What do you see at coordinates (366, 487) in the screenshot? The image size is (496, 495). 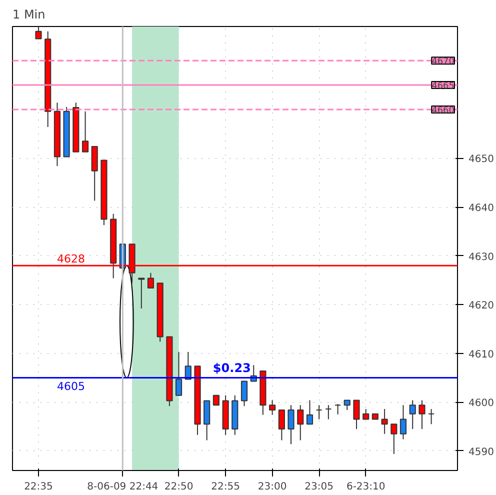 I see `x-tick-label: 6-23:10` at bounding box center [366, 487].